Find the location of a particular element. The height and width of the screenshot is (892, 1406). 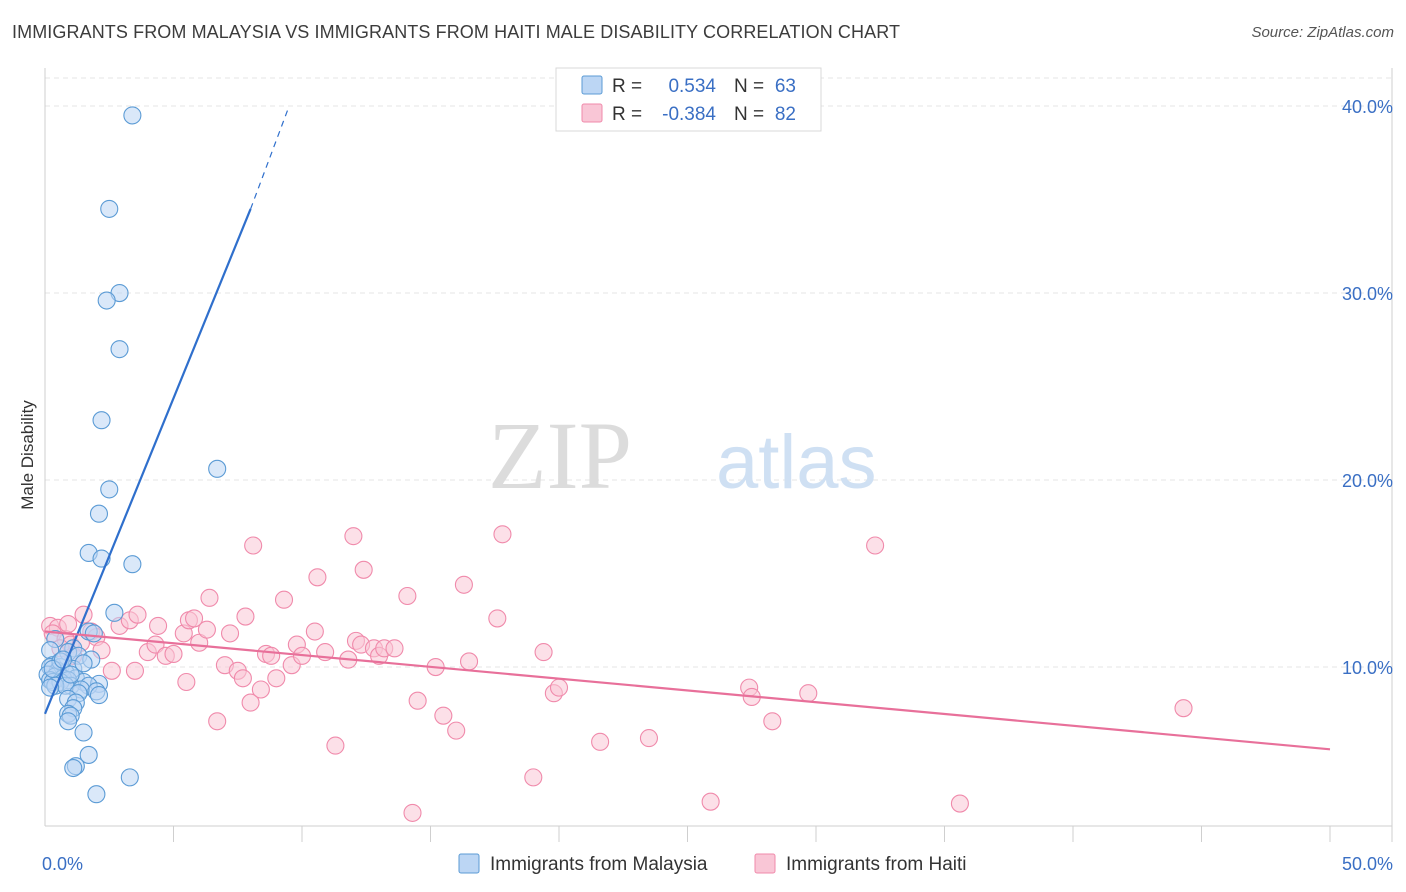

watermark: ZIP atlas is located at coordinates (682, 455).